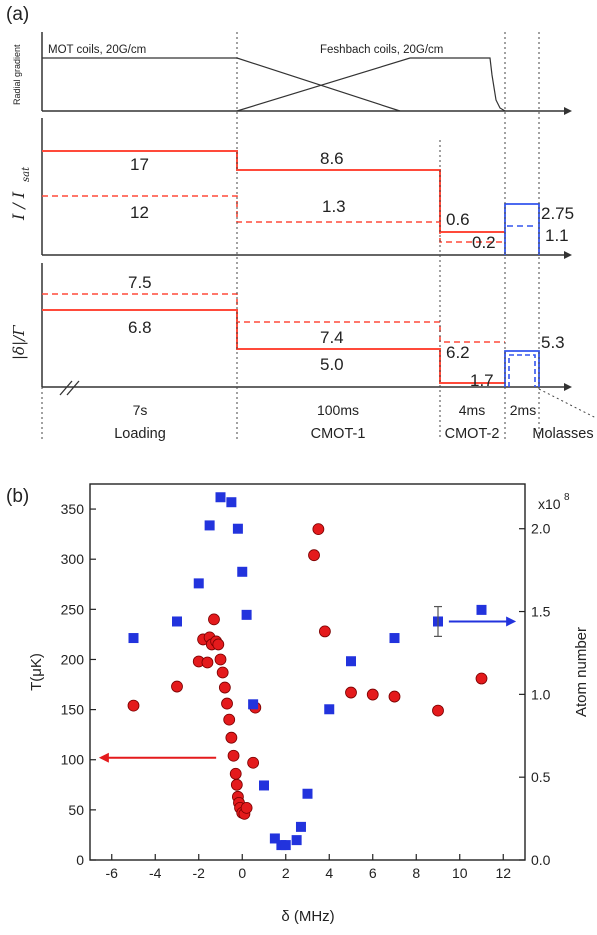 This screenshot has width=597, height=935. Describe the element at coordinates (460, 873) in the screenshot. I see `x-tick-label: 10` at that location.